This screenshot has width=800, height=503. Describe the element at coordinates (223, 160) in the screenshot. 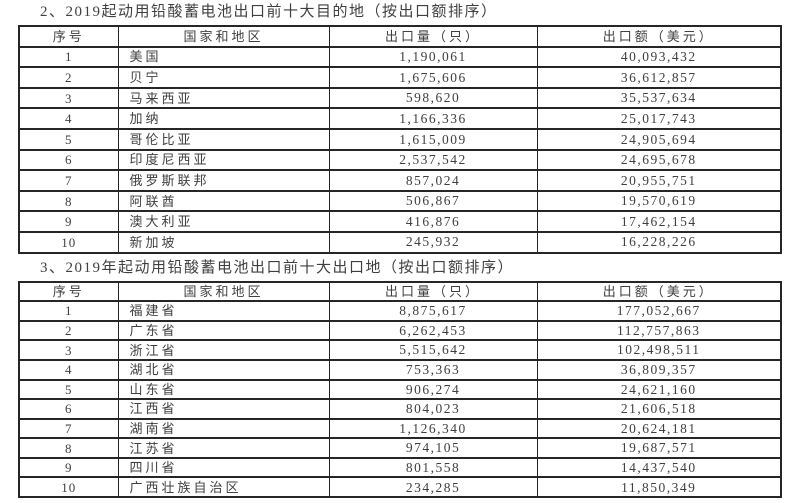

I see `region-cell: 印度尼西亚` at that location.